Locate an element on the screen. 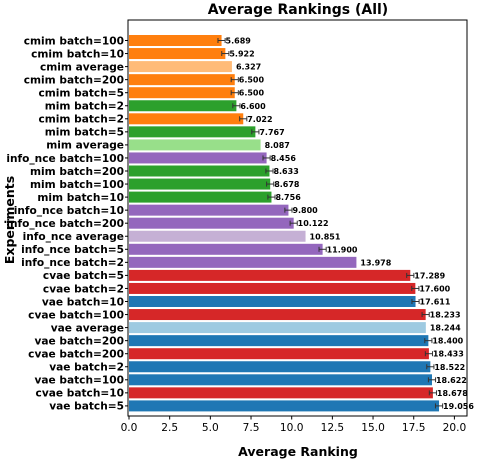 The image size is (479, 461). value-label: 8.756 is located at coordinates (288, 197).